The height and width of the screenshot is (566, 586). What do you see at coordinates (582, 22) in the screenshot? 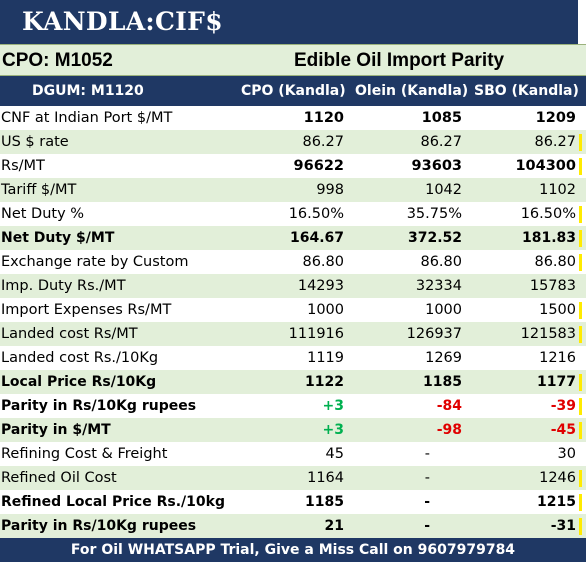
I see `title-edge` at bounding box center [582, 22].